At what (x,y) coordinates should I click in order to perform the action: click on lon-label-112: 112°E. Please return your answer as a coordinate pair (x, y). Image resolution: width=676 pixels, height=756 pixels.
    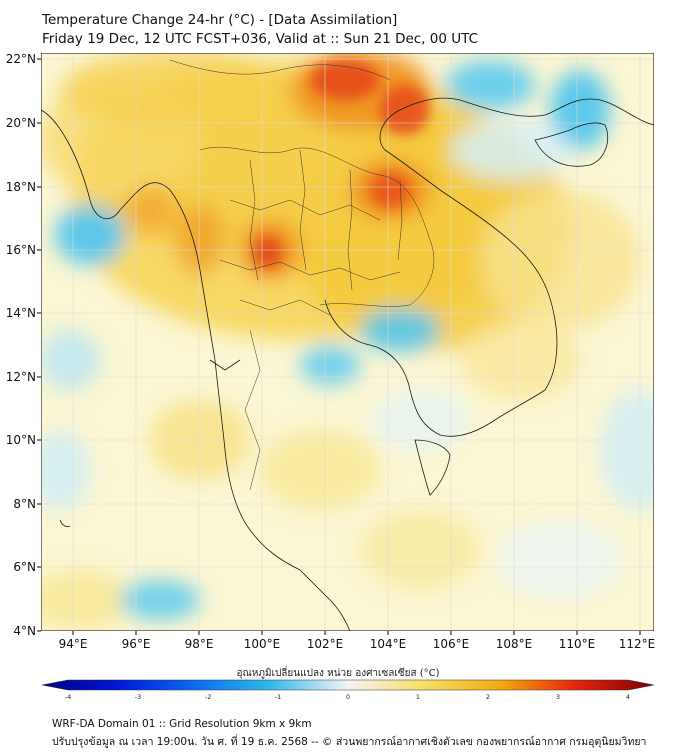
    Looking at the image, I should click on (637, 644).